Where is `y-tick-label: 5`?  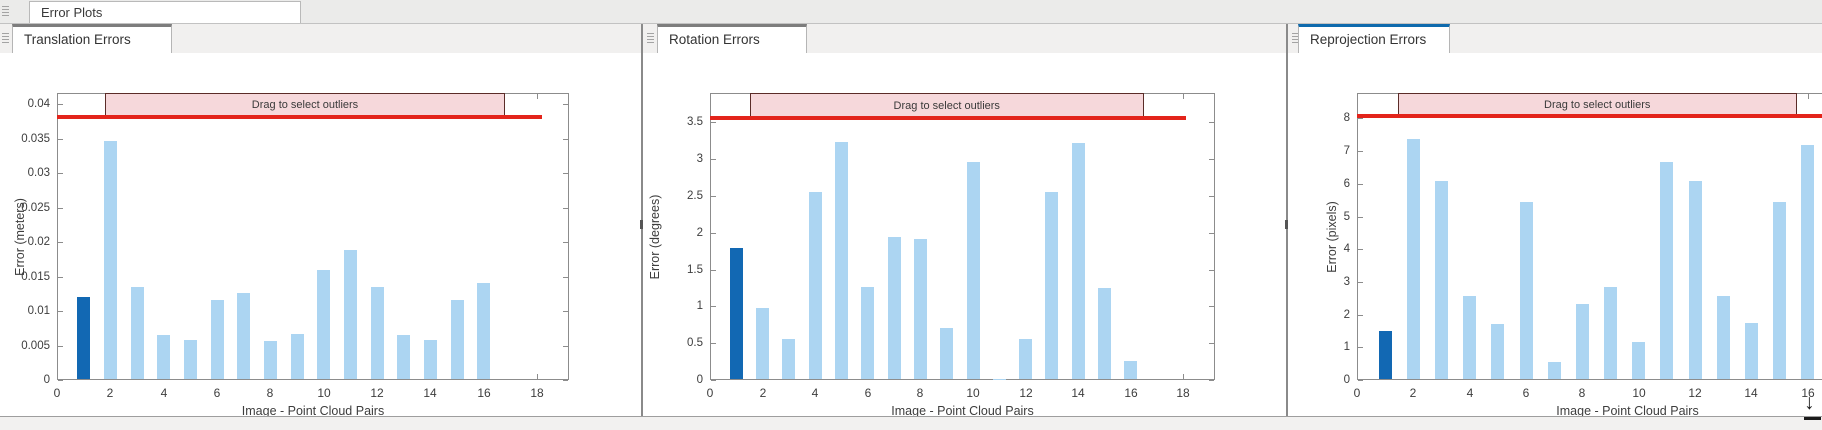 y-tick-label: 5 is located at coordinates (1346, 217).